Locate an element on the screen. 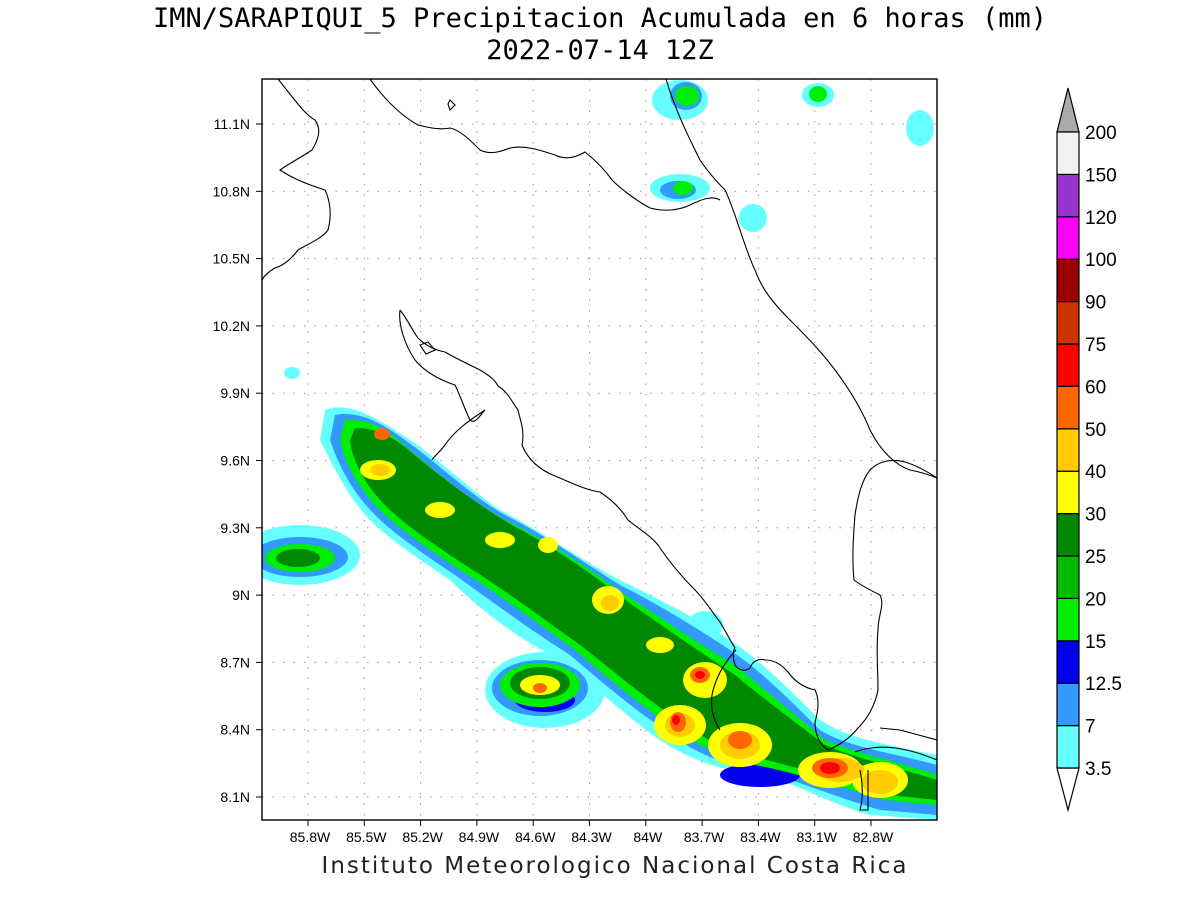 The width and height of the screenshot is (1200, 900). lon-label: 83.4W is located at coordinates (760, 837).